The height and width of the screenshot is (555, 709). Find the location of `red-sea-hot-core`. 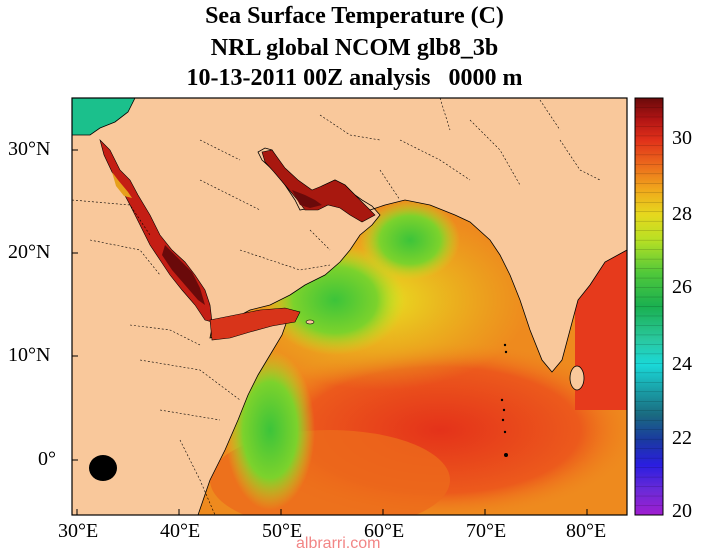

red-sea-hot-core is located at coordinates (183, 275).